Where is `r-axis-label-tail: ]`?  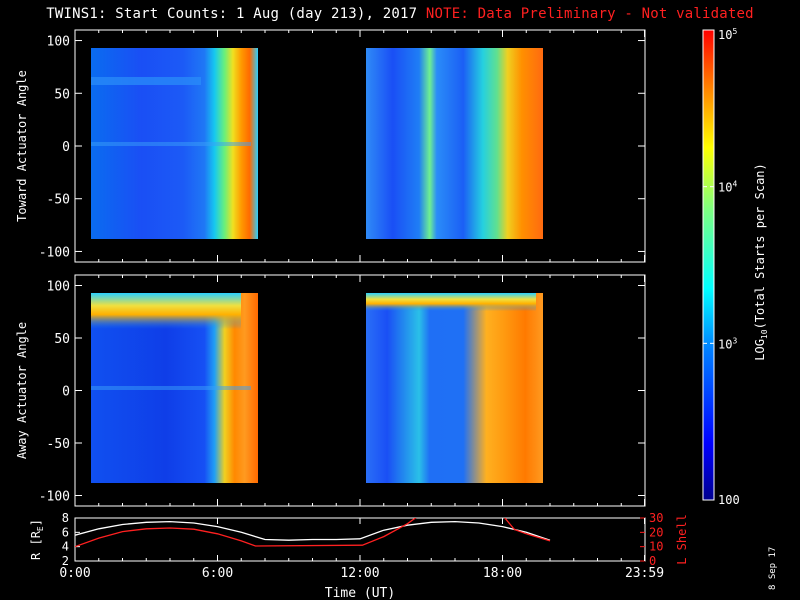
r-axis-label-tail: ] is located at coordinates (36, 522).